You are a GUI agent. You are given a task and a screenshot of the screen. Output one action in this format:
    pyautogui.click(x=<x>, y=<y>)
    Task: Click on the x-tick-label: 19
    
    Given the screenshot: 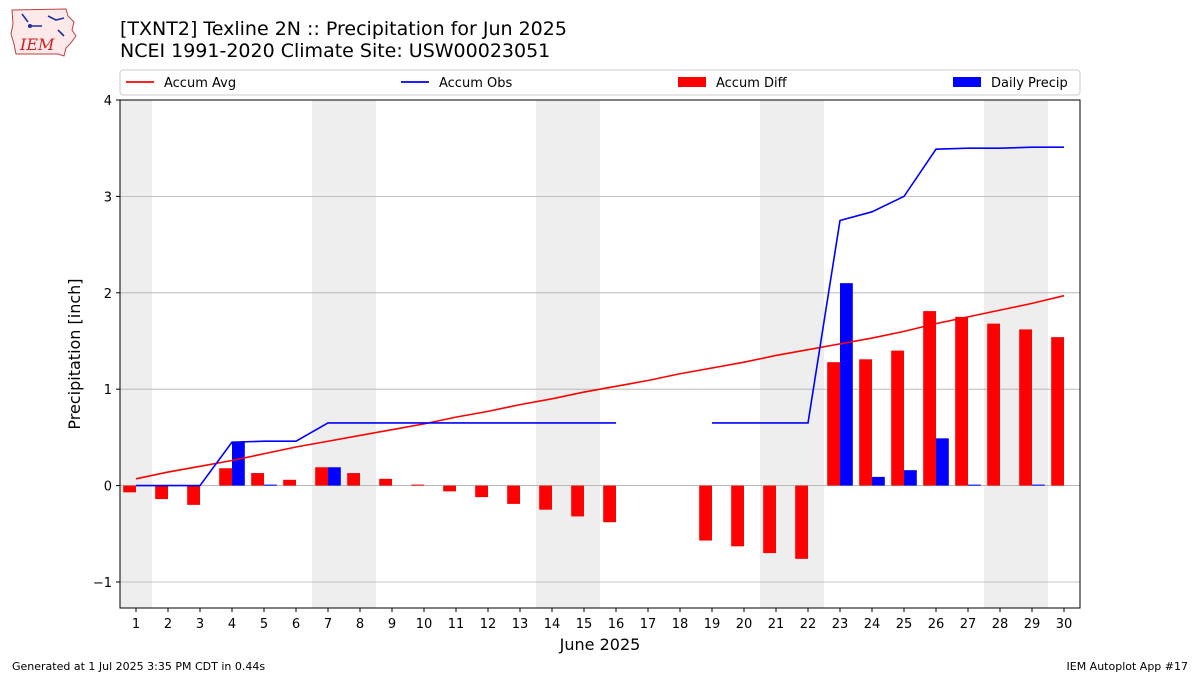 What is the action you would take?
    pyautogui.click(x=712, y=624)
    